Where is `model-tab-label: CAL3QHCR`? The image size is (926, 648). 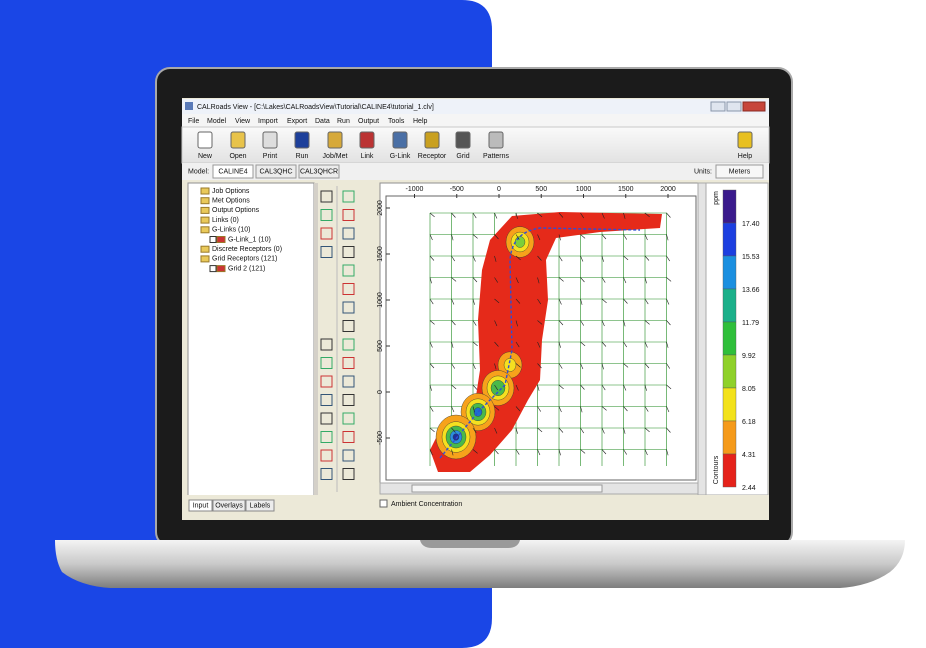 model-tab-label: CAL3QHCR is located at coordinates (319, 171).